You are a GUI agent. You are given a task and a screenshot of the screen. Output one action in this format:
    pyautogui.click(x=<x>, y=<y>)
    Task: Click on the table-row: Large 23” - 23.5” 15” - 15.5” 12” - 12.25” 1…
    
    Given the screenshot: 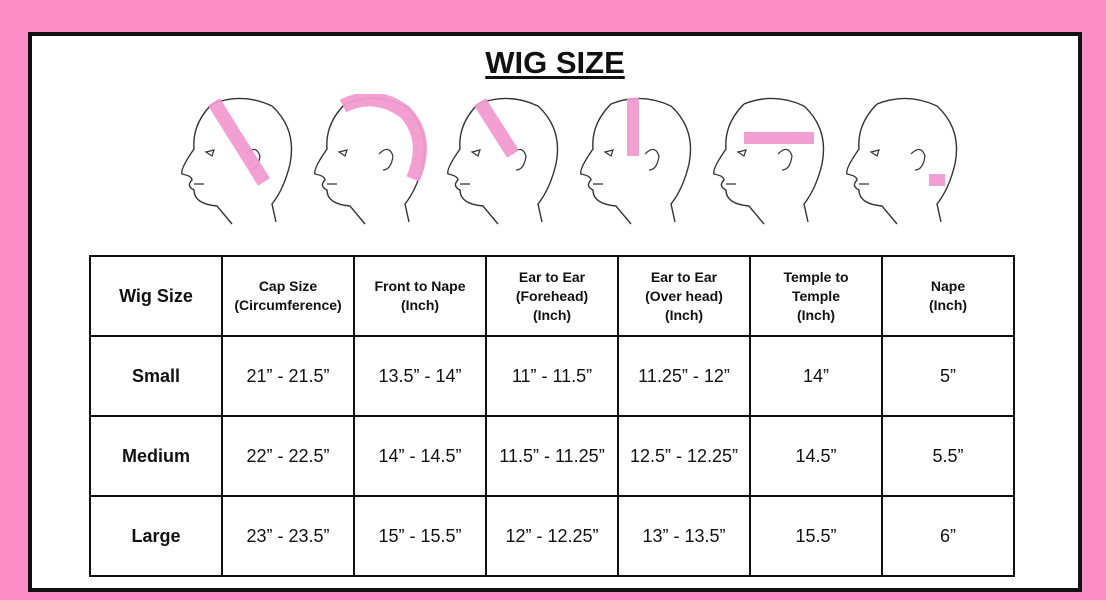 What is the action you would take?
    pyautogui.click(x=552, y=536)
    